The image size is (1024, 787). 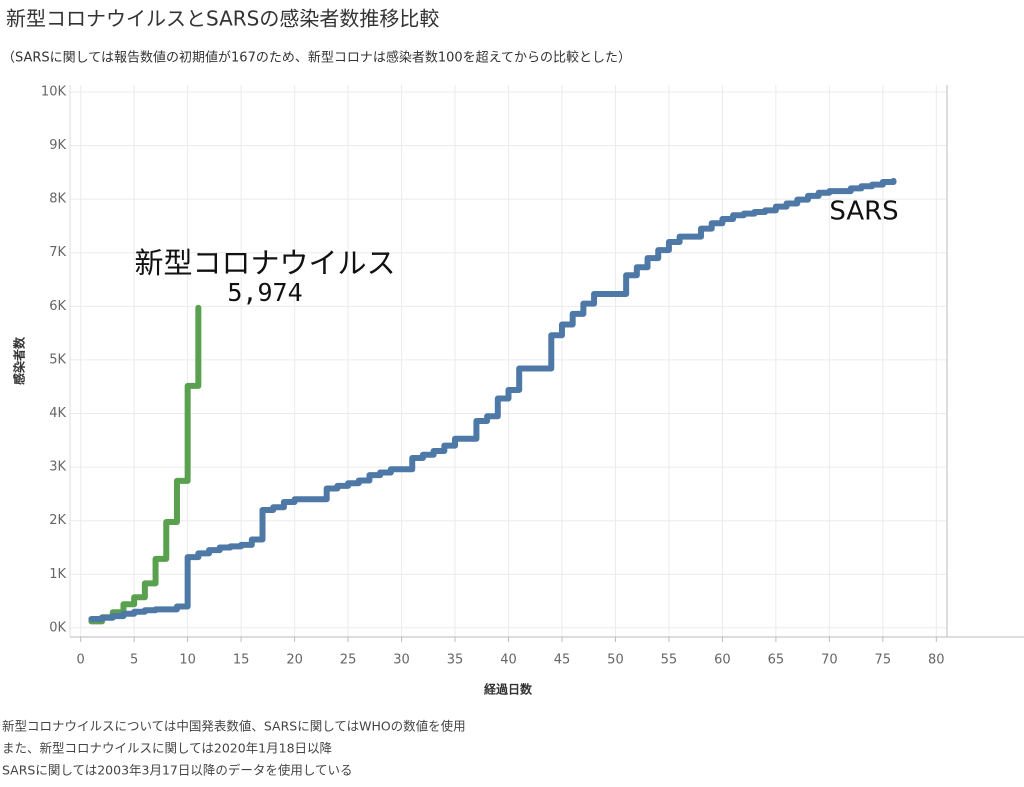 I want to click on x-axis-label: 経過日数, so click(x=508, y=689).